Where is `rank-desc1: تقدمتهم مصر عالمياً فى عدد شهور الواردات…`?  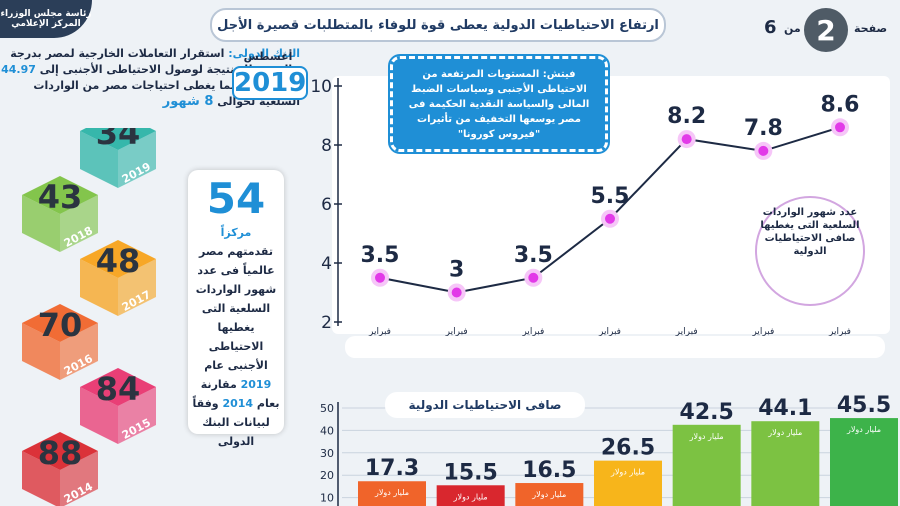 rank-desc1: تقدمتهم مصر عالمياً فى عدد شهور الواردات… is located at coordinates (236, 308).